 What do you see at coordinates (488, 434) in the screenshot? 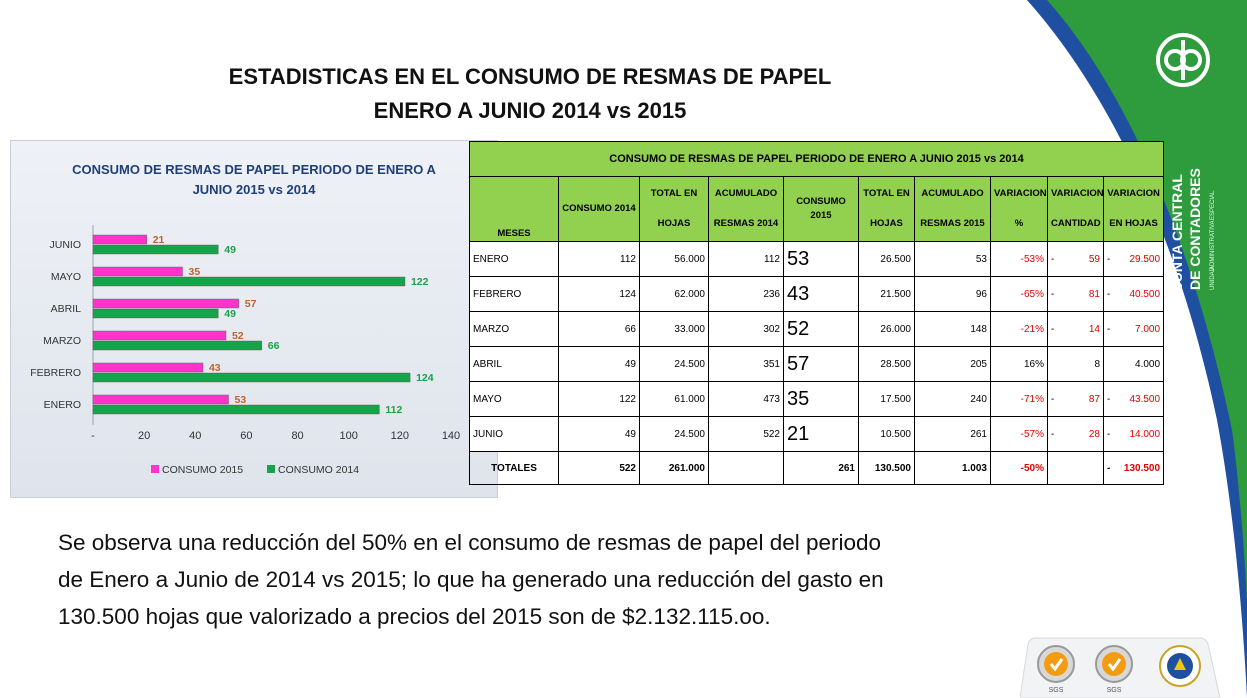
I see `table-cell-value: JUNIO` at bounding box center [488, 434].